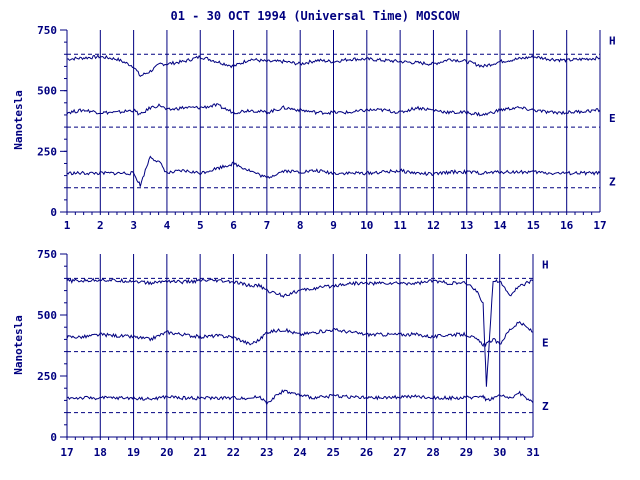 This screenshot has height=480, width=640. Describe the element at coordinates (300, 452) in the screenshot. I see `x-tick-label-bottom: 24` at that location.